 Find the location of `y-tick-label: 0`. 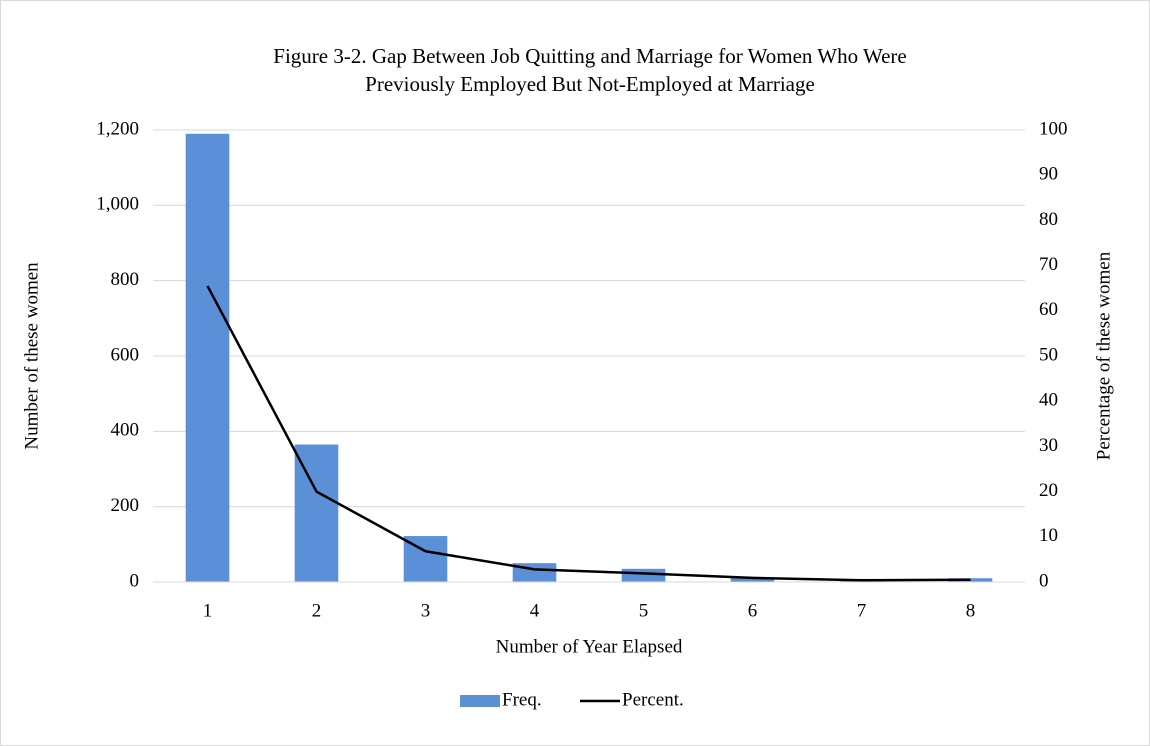

y-tick-label: 0 is located at coordinates (135, 580).